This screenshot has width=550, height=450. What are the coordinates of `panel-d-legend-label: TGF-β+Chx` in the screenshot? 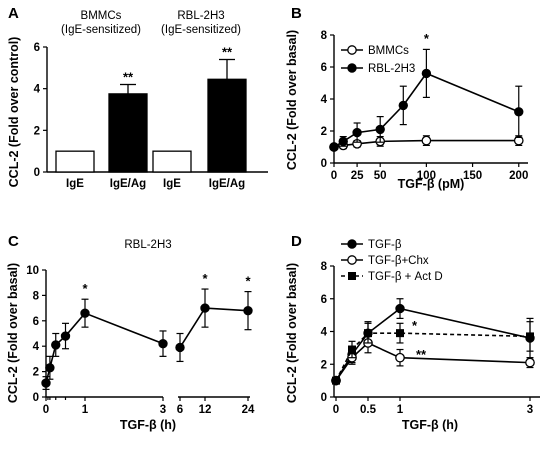 It's located at (398, 261).